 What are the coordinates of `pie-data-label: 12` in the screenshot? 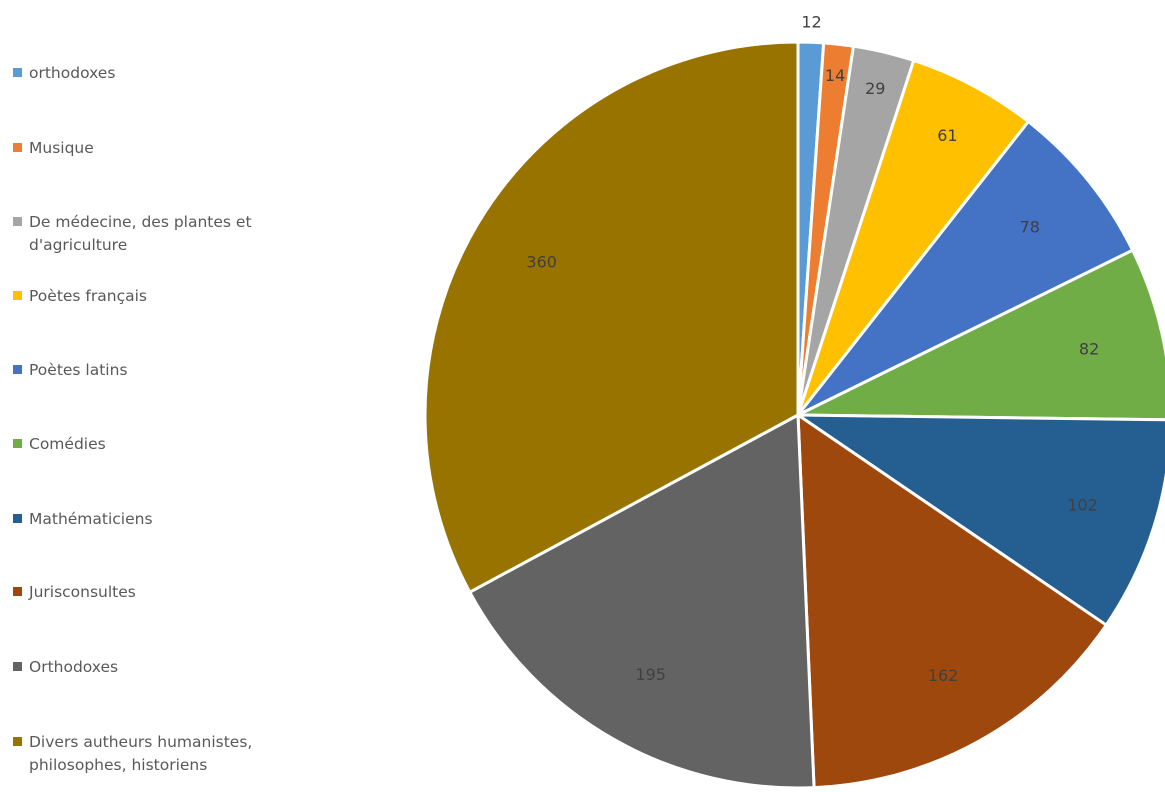 It's located at (811, 22).